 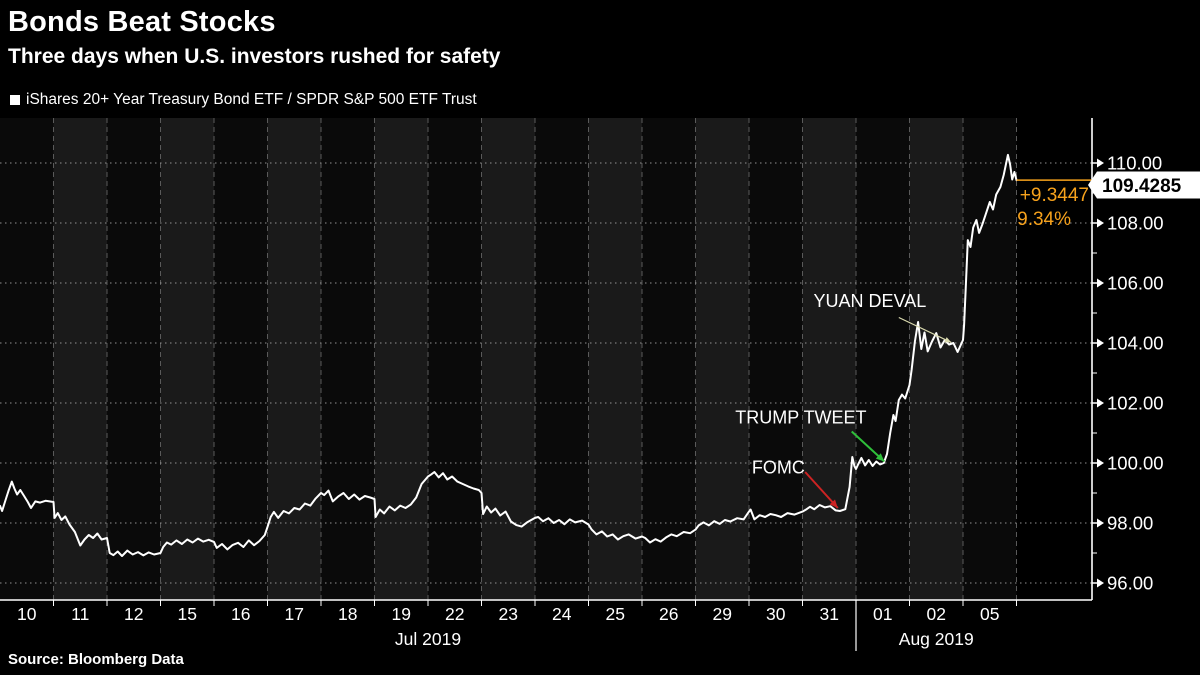 What do you see at coordinates (936, 614) in the screenshot?
I see `x-axis-date-label: 02` at bounding box center [936, 614].